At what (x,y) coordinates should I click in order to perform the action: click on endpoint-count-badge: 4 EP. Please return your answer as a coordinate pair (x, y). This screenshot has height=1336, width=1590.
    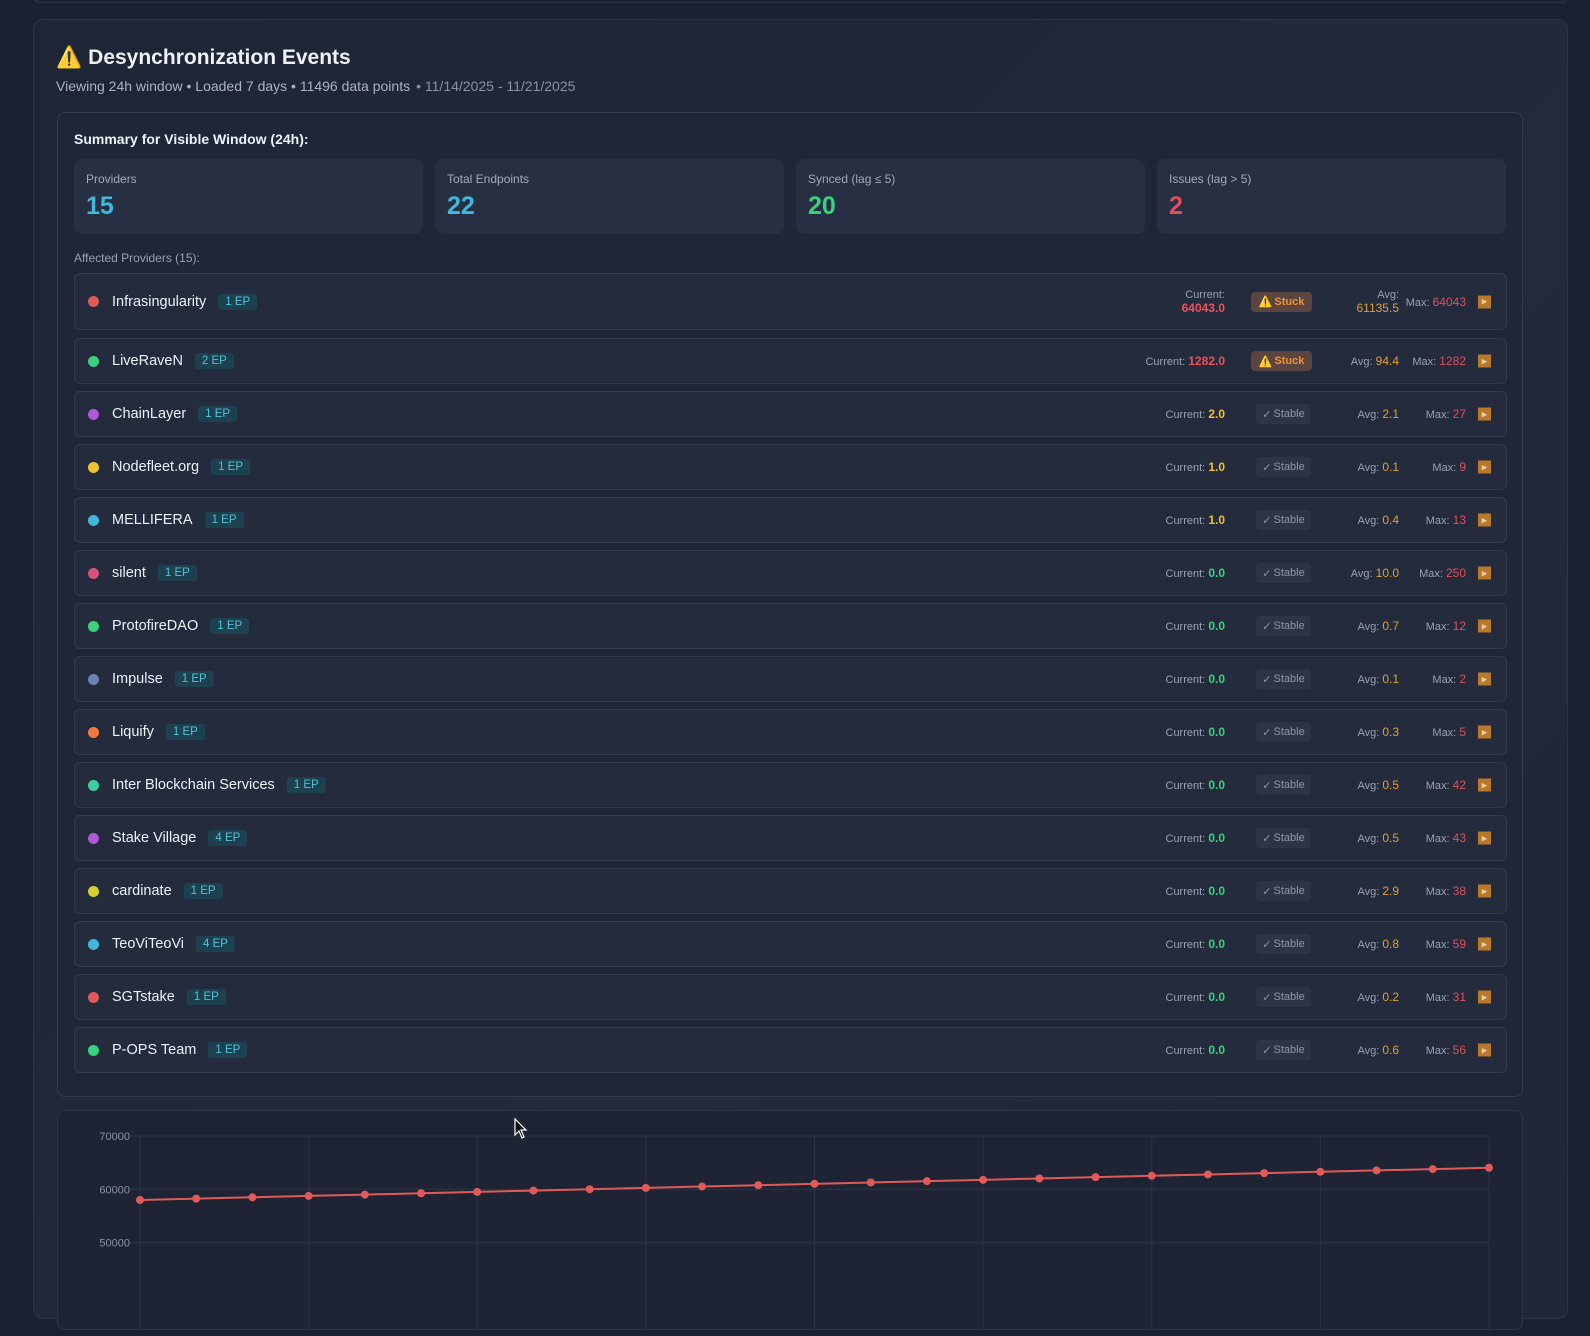
    Looking at the image, I should click on (215, 944).